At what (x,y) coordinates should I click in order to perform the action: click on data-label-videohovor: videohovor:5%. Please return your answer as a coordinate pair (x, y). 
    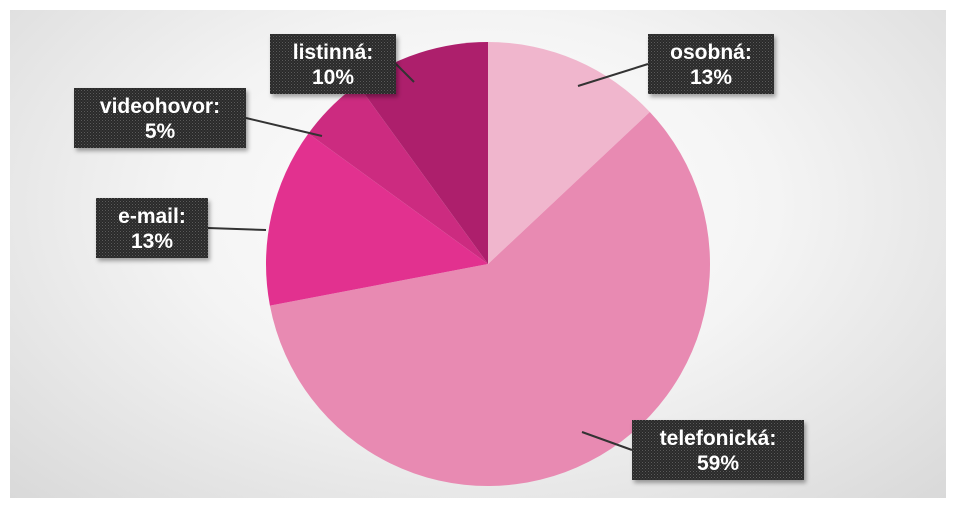
    Looking at the image, I should click on (160, 118).